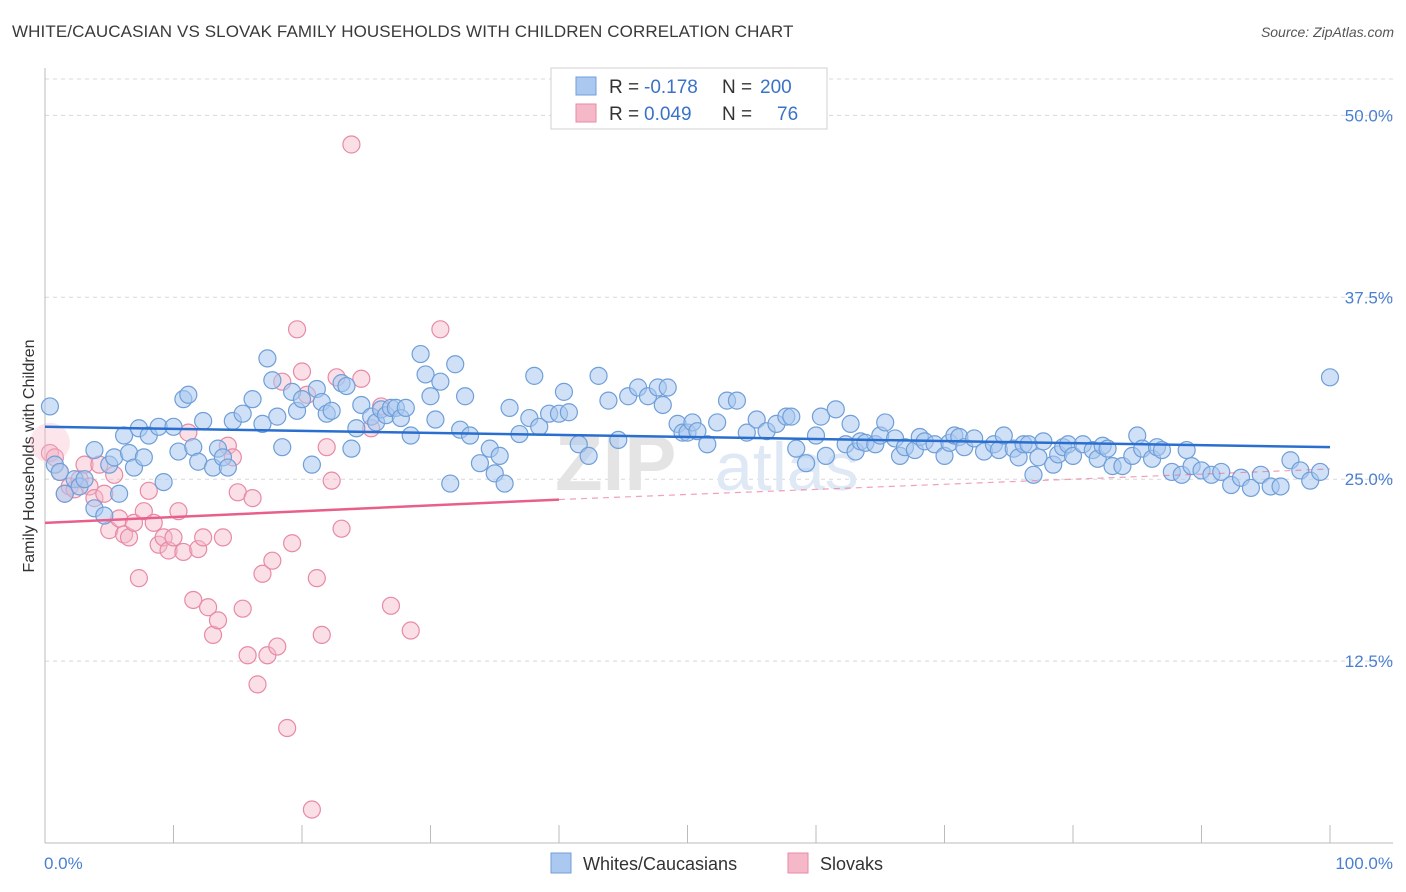 Image resolution: width=1406 pixels, height=892 pixels. Describe the element at coordinates (561, 863) in the screenshot. I see `bottom-legend-swatch-whites` at that location.